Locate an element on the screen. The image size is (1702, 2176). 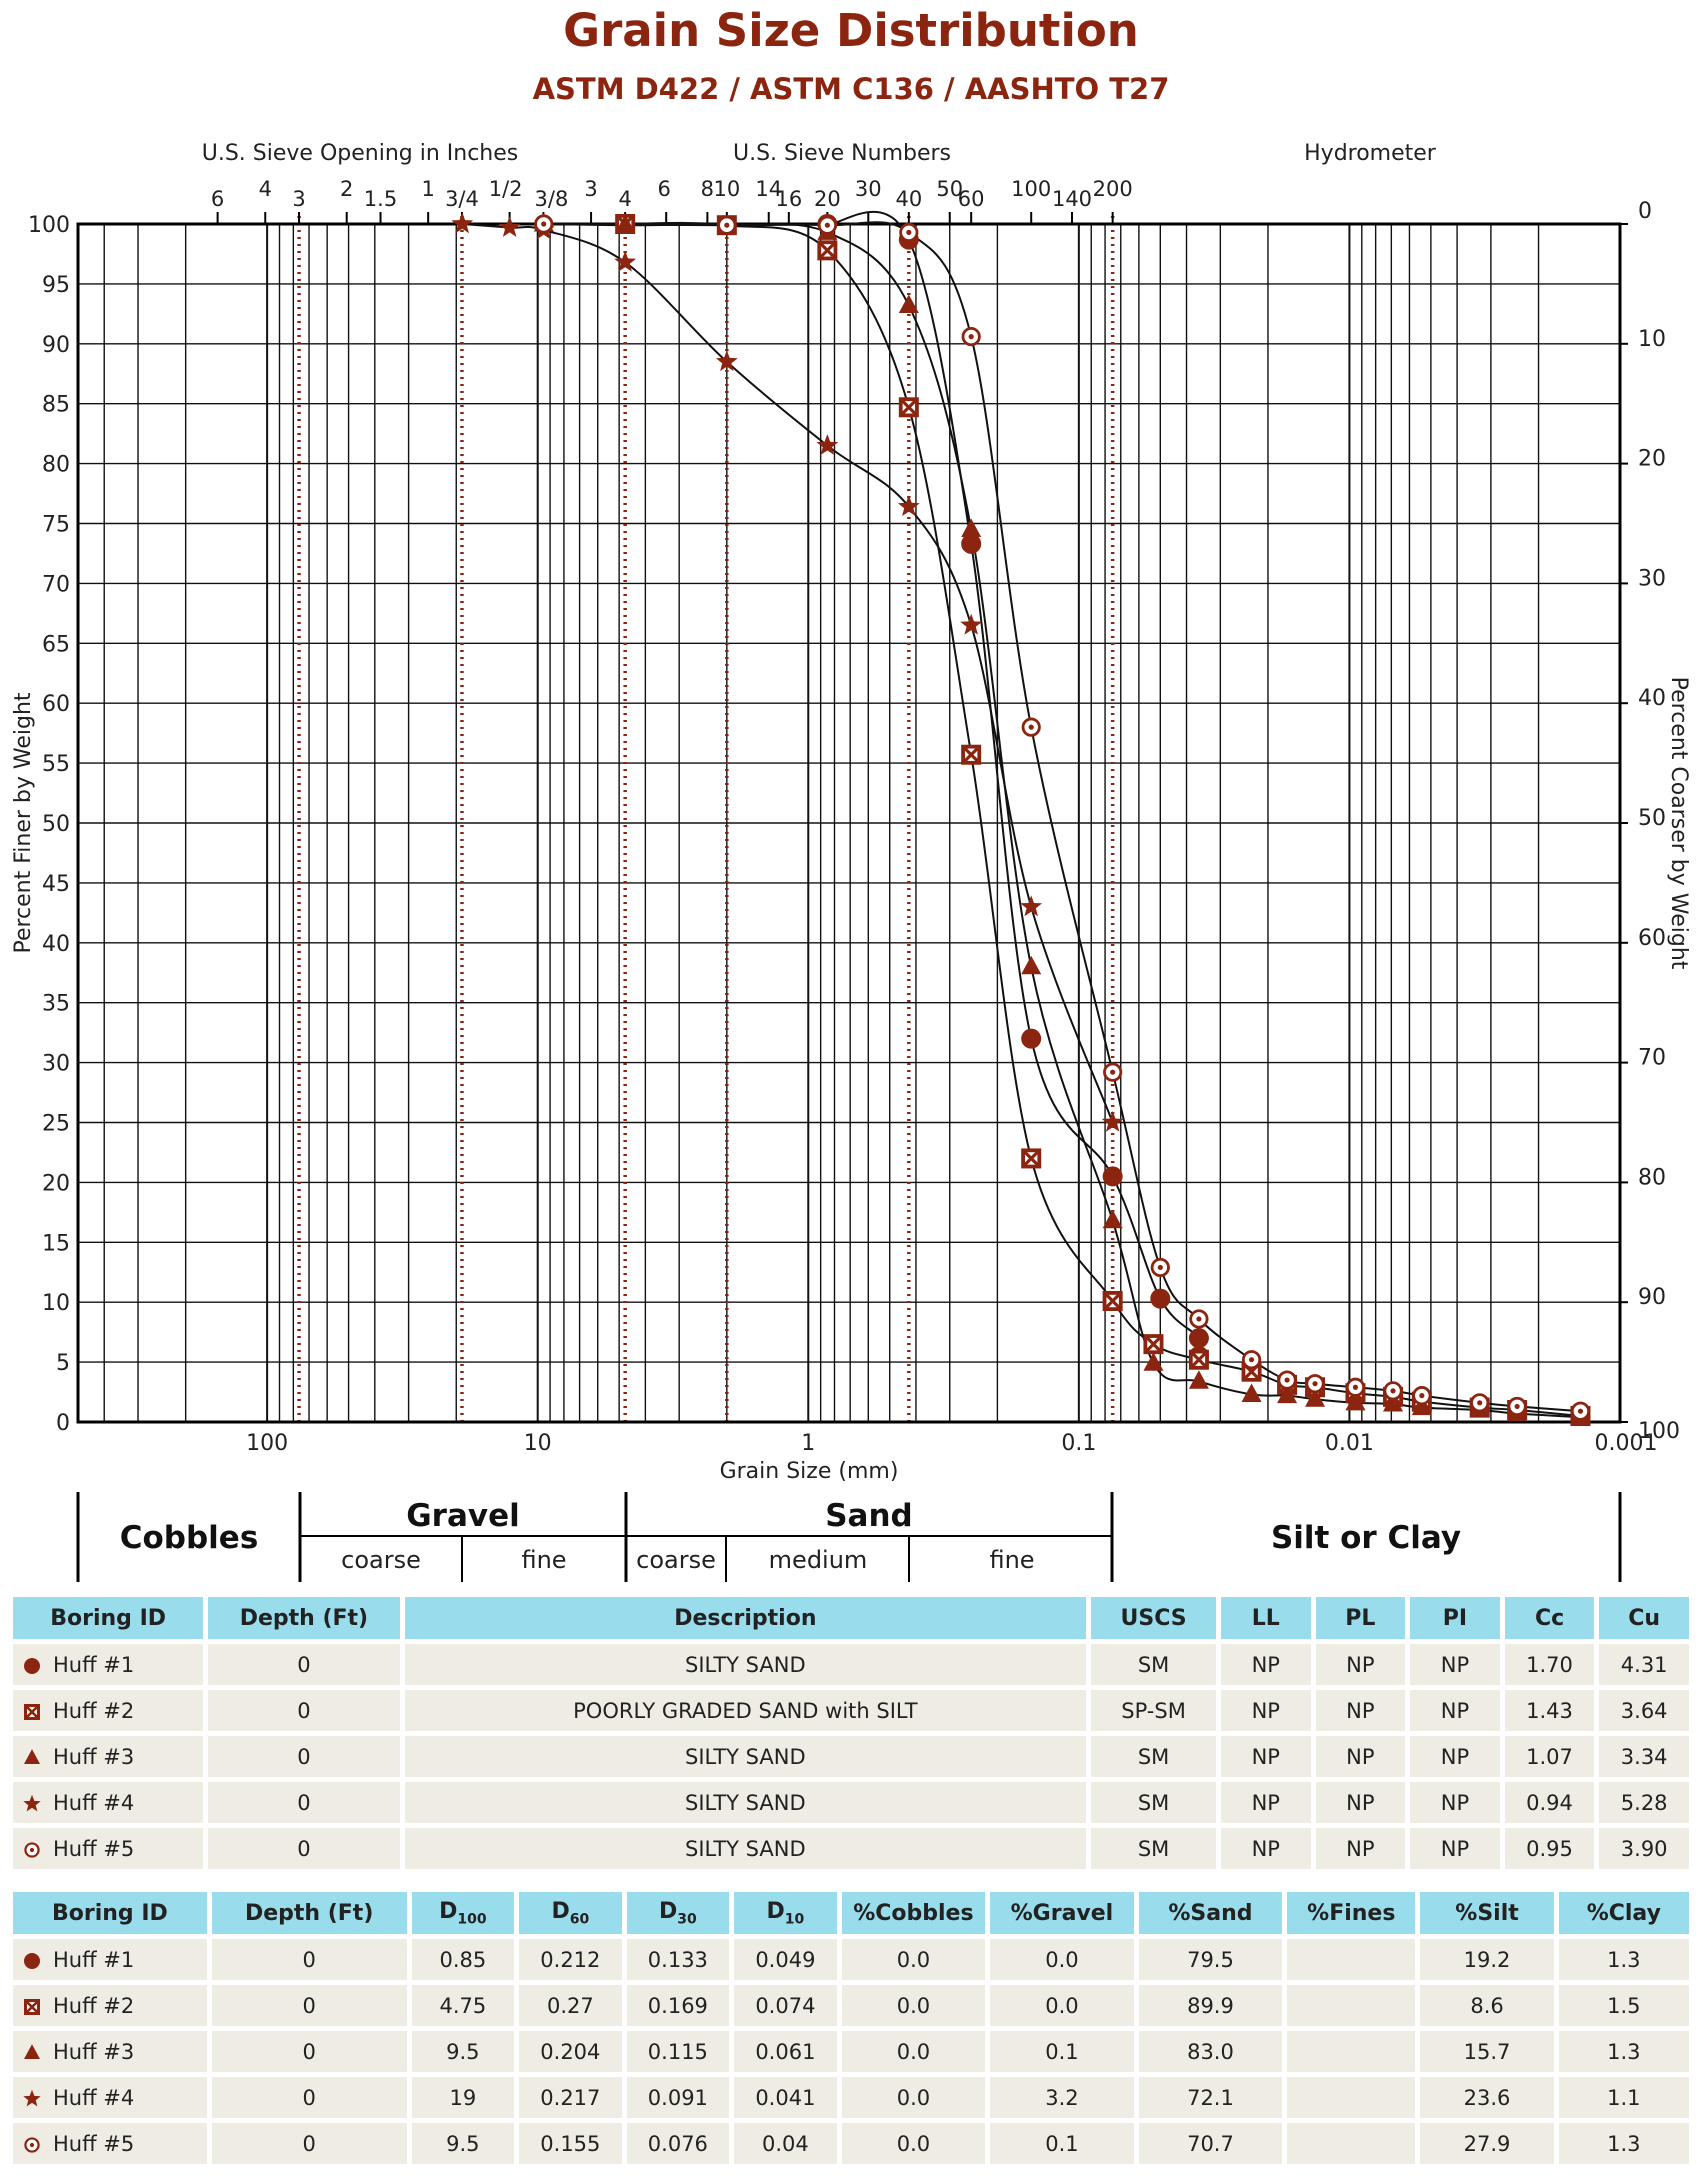
y2-tick-label: 40 is located at coordinates (1652, 698).